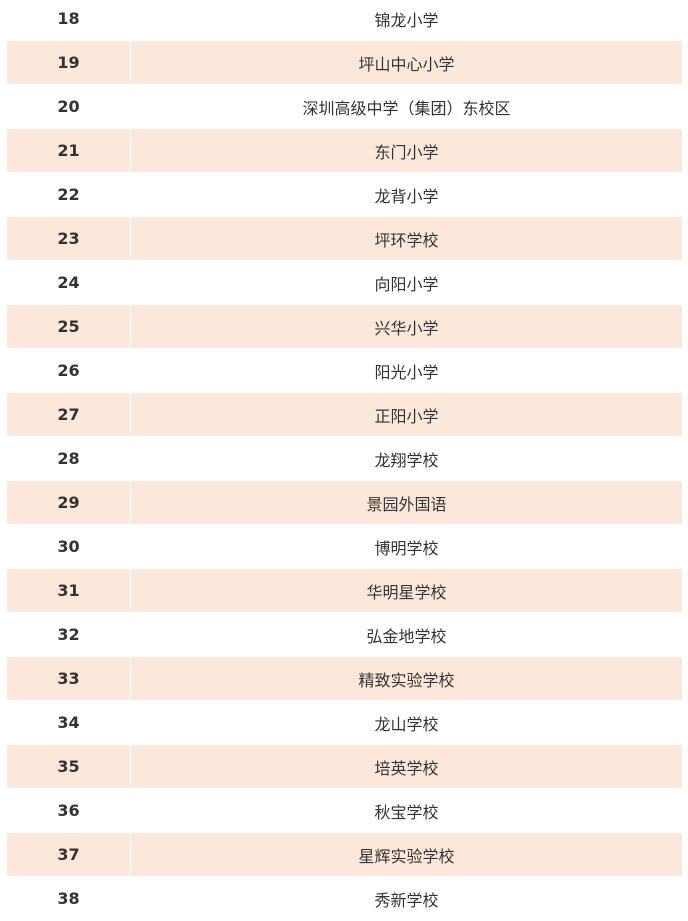 The image size is (688, 921). I want to click on table-row: 25 兴华小学, so click(344, 326).